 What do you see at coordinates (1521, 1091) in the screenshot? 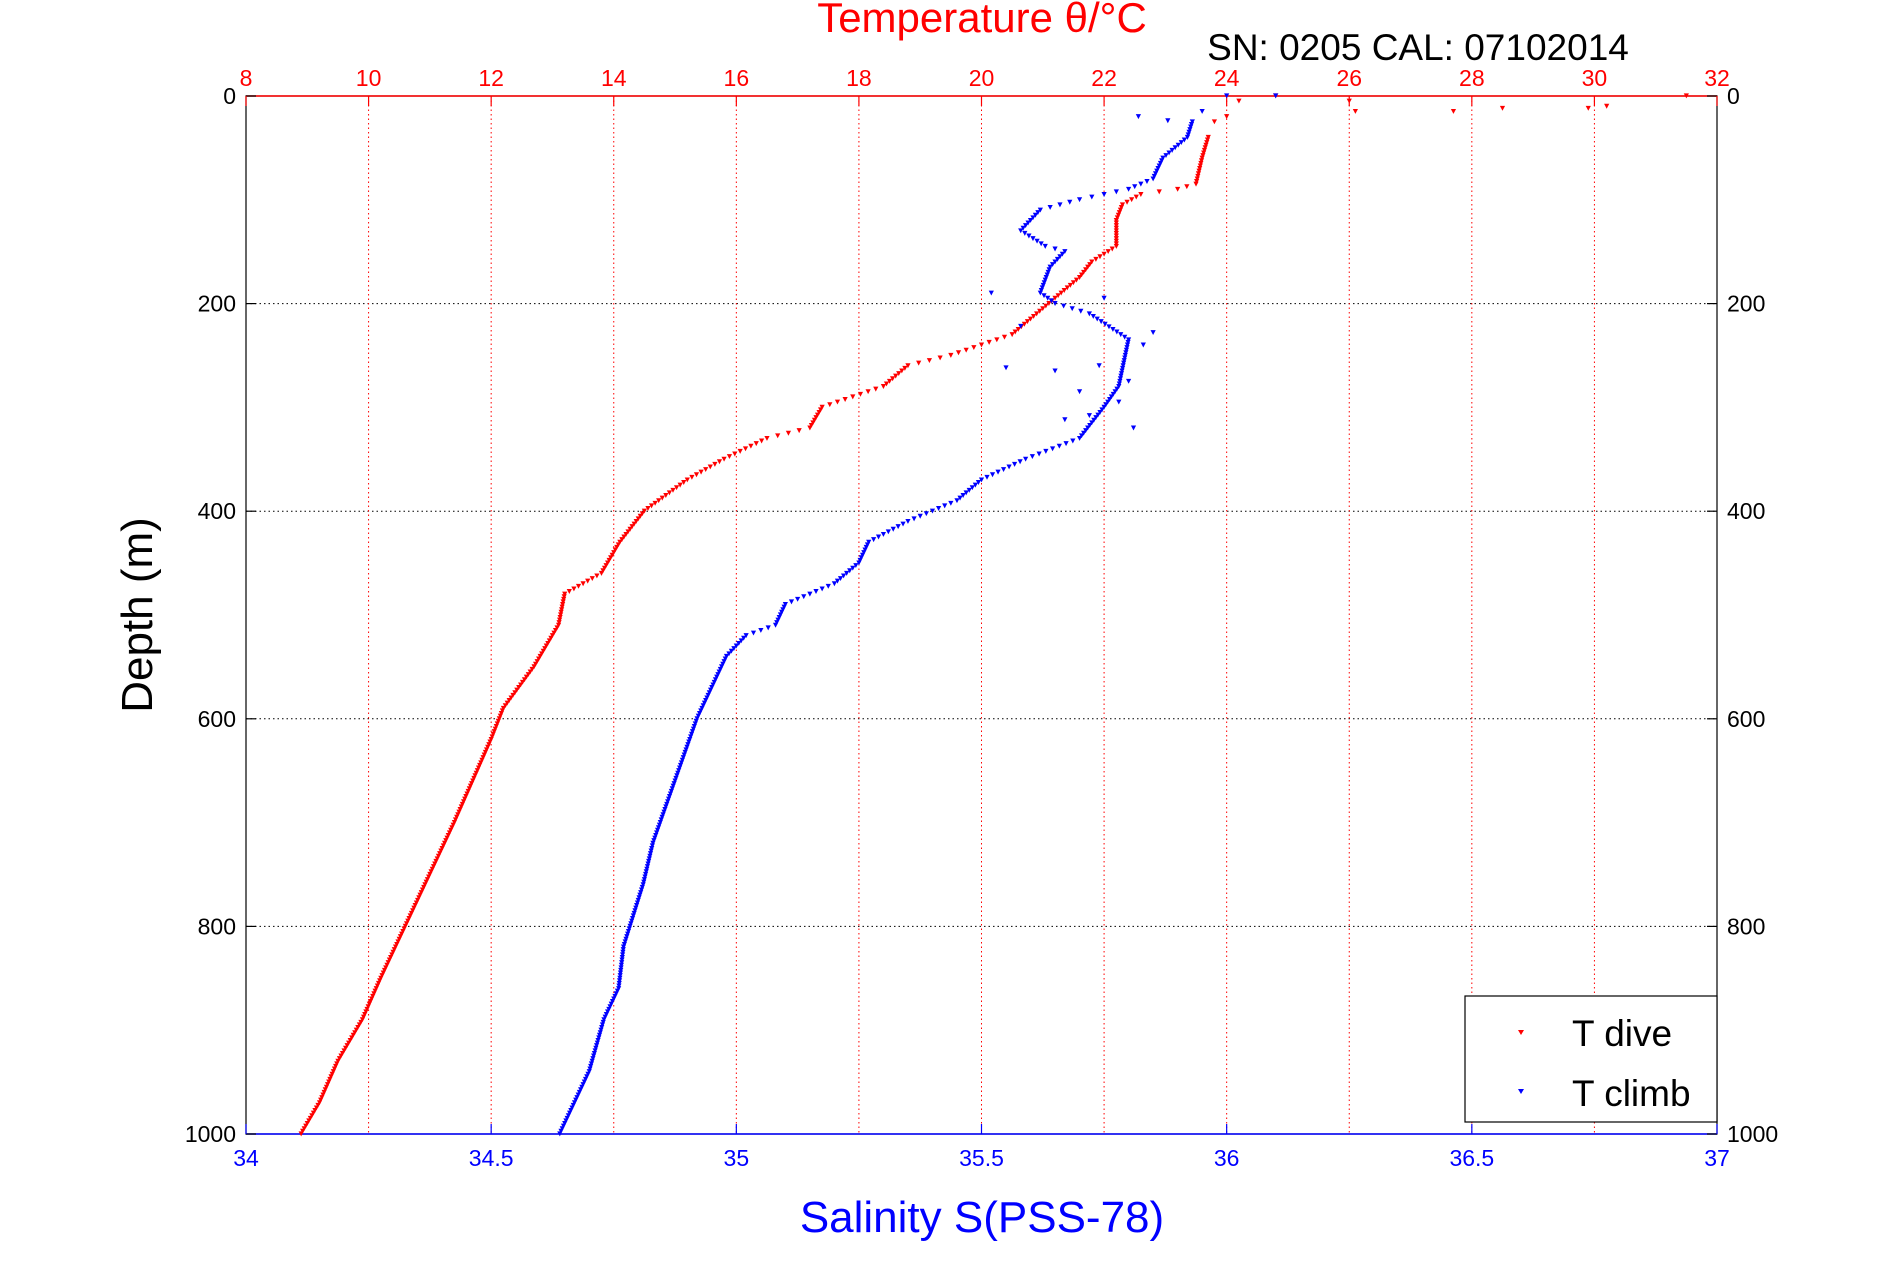
I see `legend-marker-t-climb` at bounding box center [1521, 1091].